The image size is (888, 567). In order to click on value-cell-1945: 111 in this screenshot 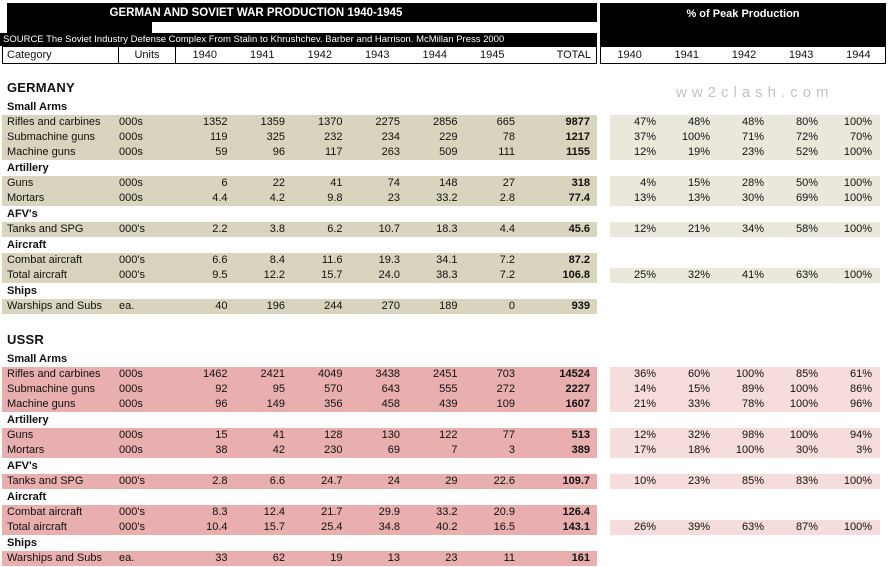, I will do `click(506, 152)`.